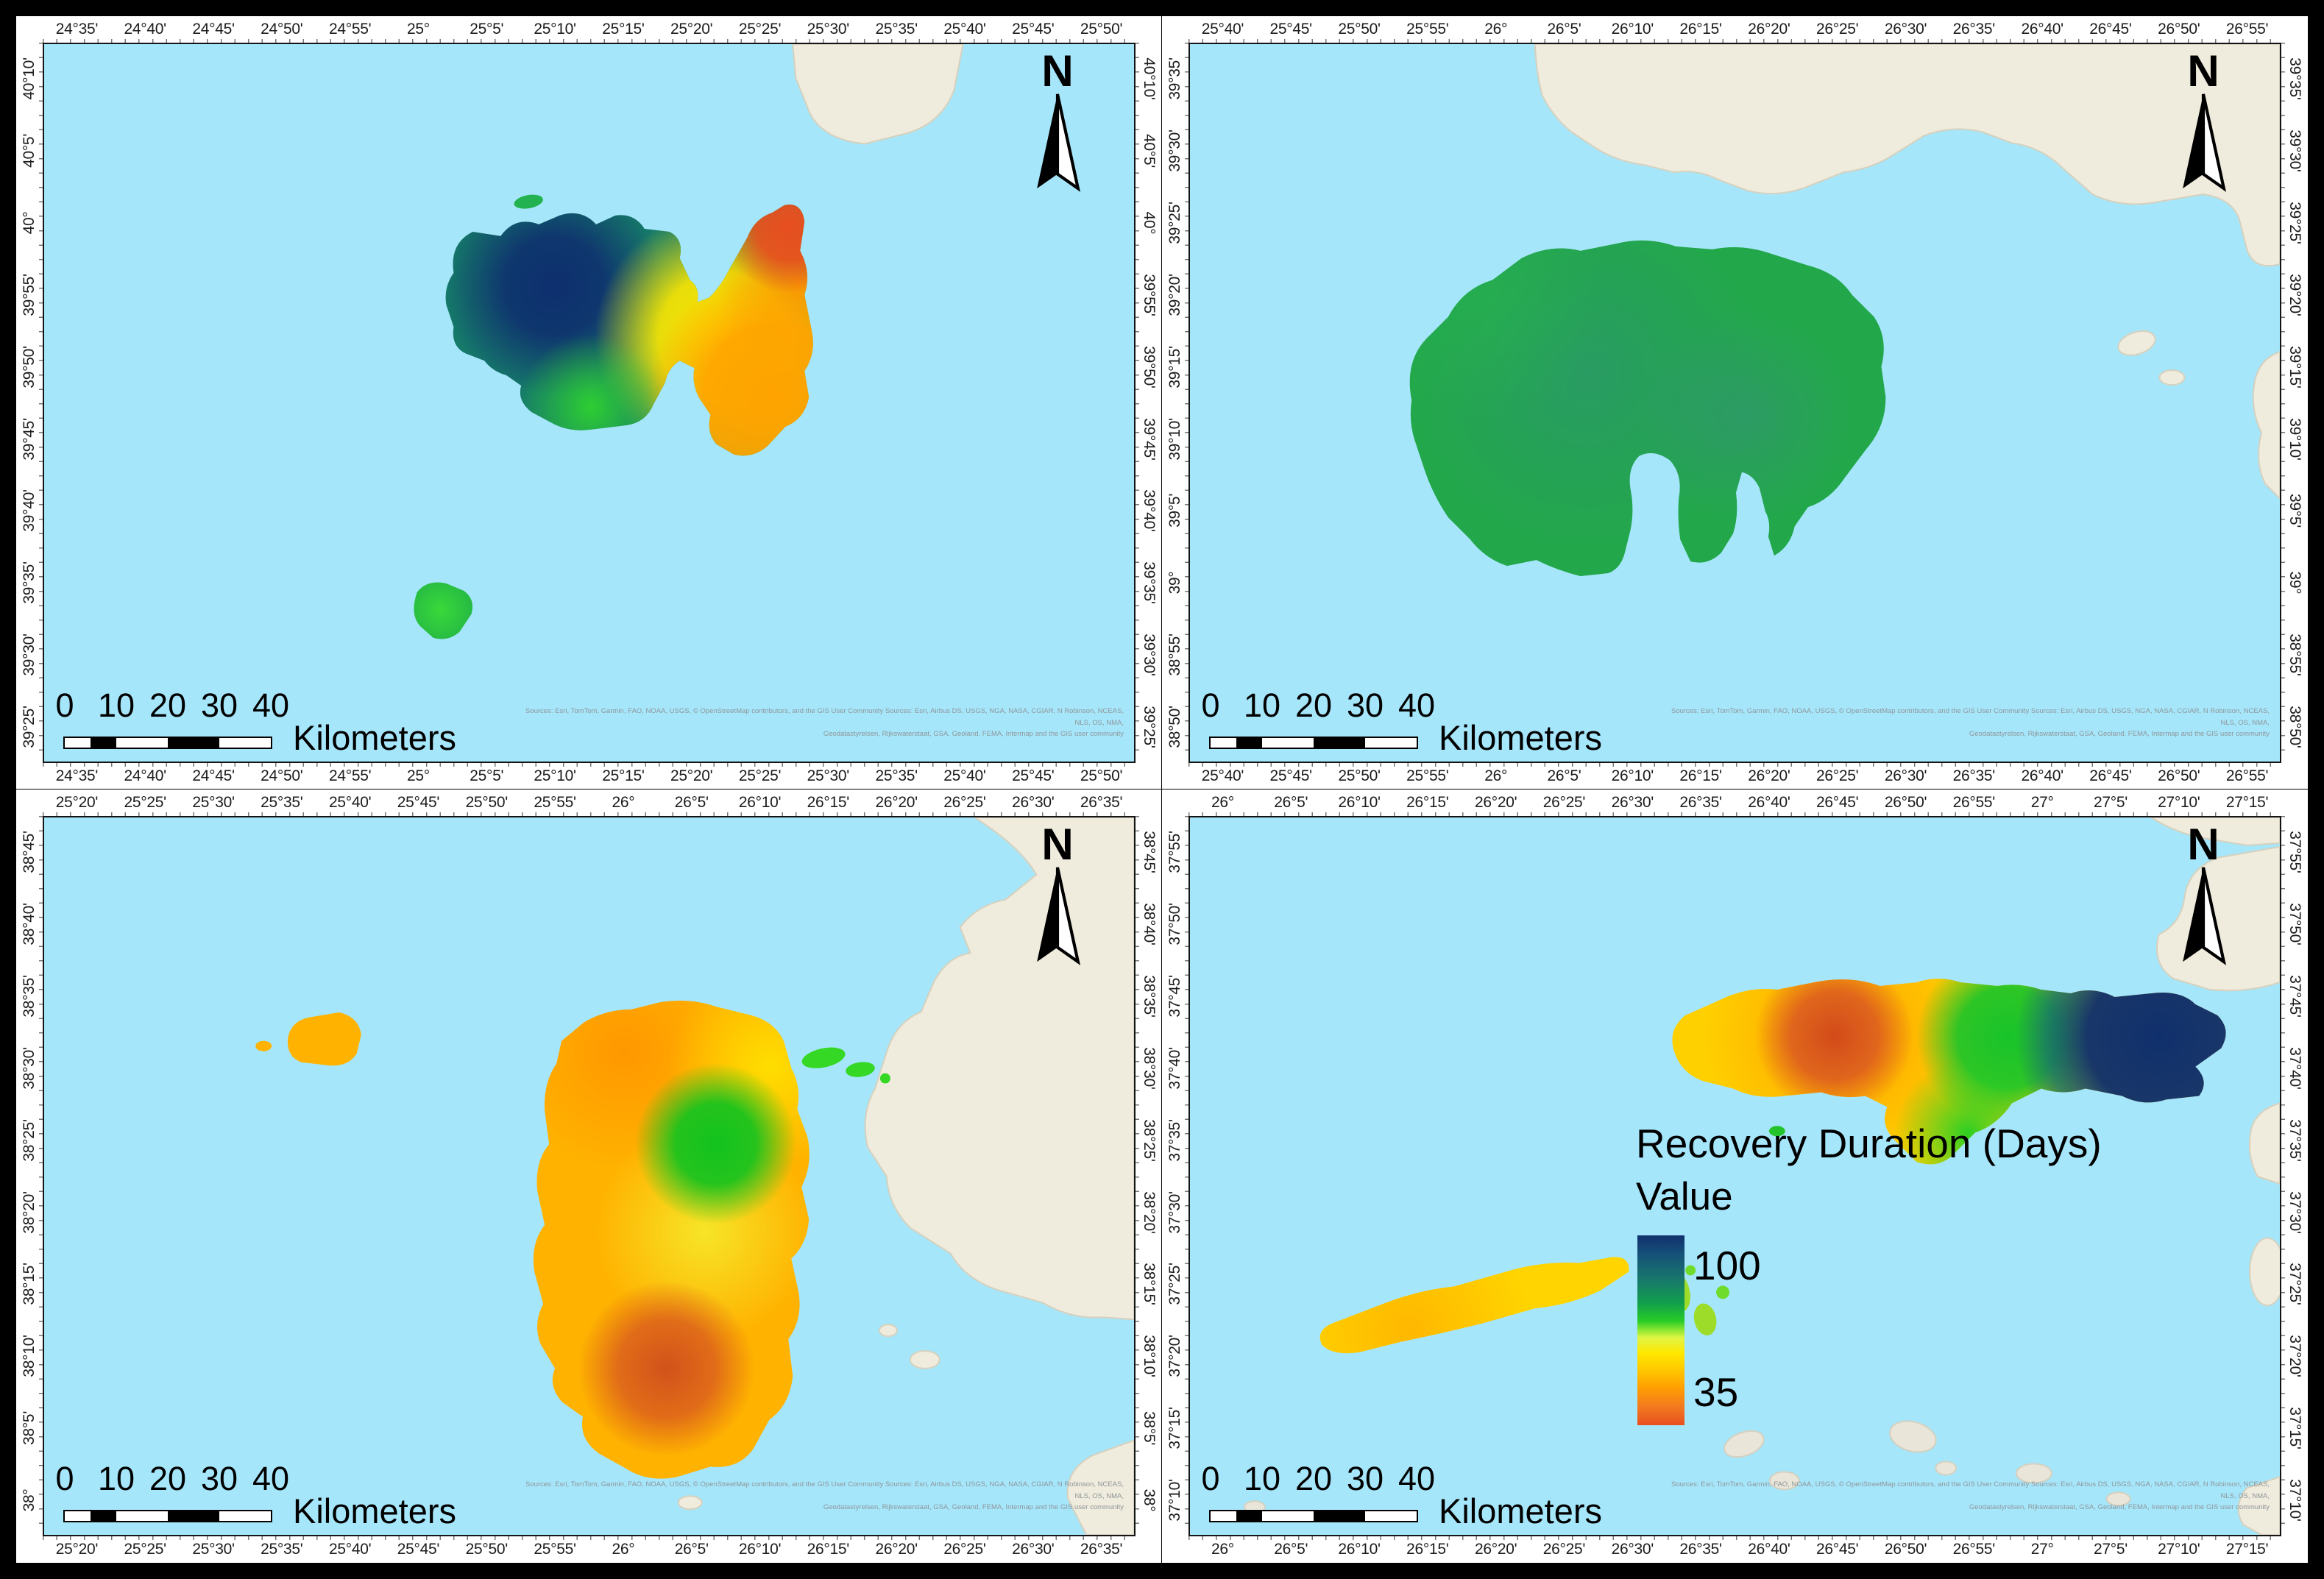 The image size is (2324, 1579). What do you see at coordinates (1262, 1478) in the screenshot?
I see `scalebar-tick: 10` at bounding box center [1262, 1478].